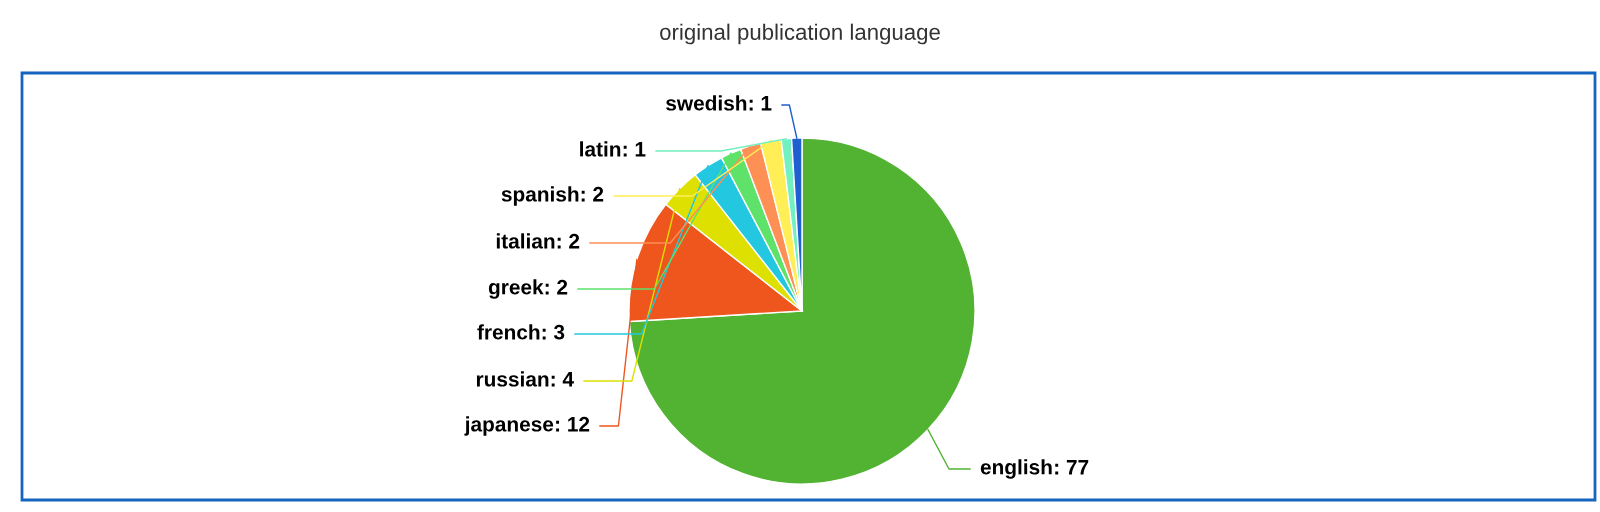 This screenshot has width=1600, height=512. What do you see at coordinates (512, 379) in the screenshot?
I see `slice-label: russian` at bounding box center [512, 379].